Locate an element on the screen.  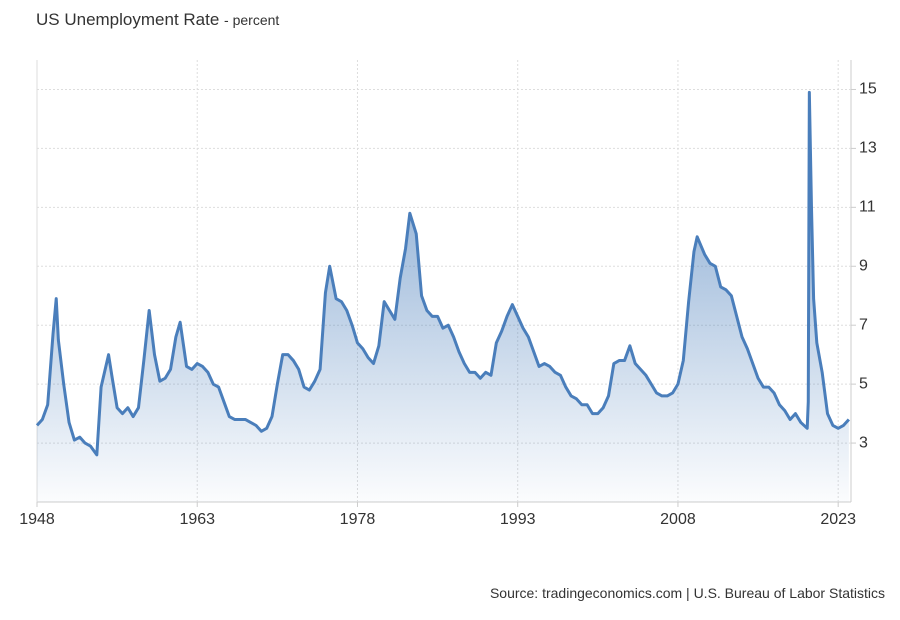
x-tick-label: 1978 is located at coordinates (358, 519).